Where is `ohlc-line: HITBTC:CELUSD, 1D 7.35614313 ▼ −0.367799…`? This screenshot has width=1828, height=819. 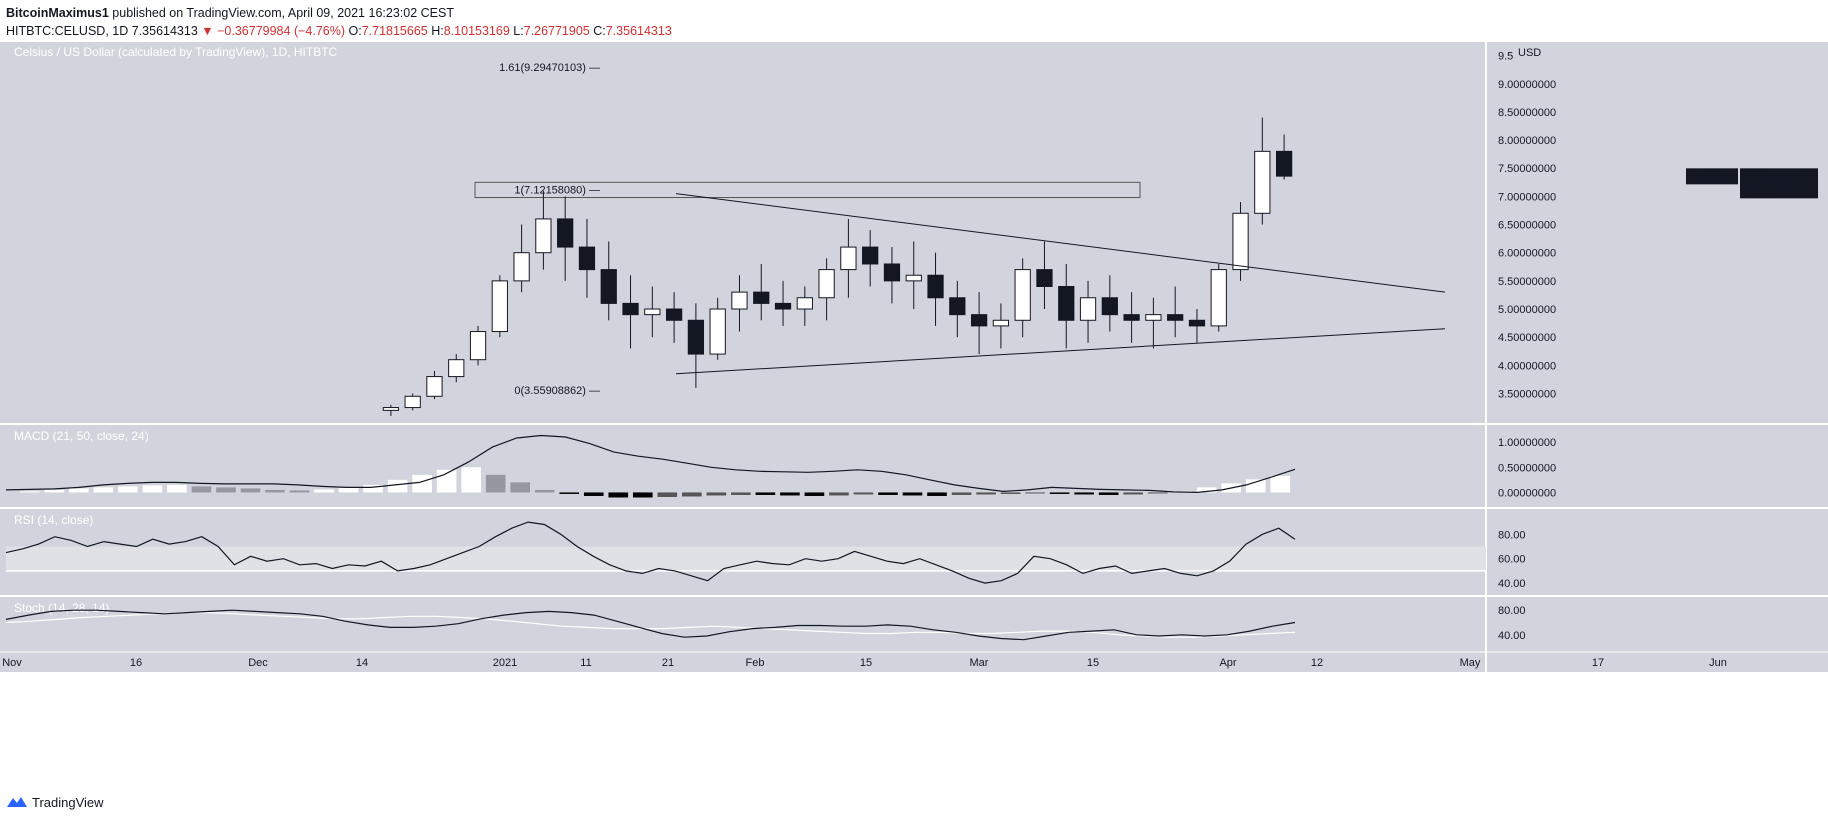 ohlc-line: HITBTC:CELUSD, 1D 7.35614313 ▼ −0.367799… is located at coordinates (339, 31).